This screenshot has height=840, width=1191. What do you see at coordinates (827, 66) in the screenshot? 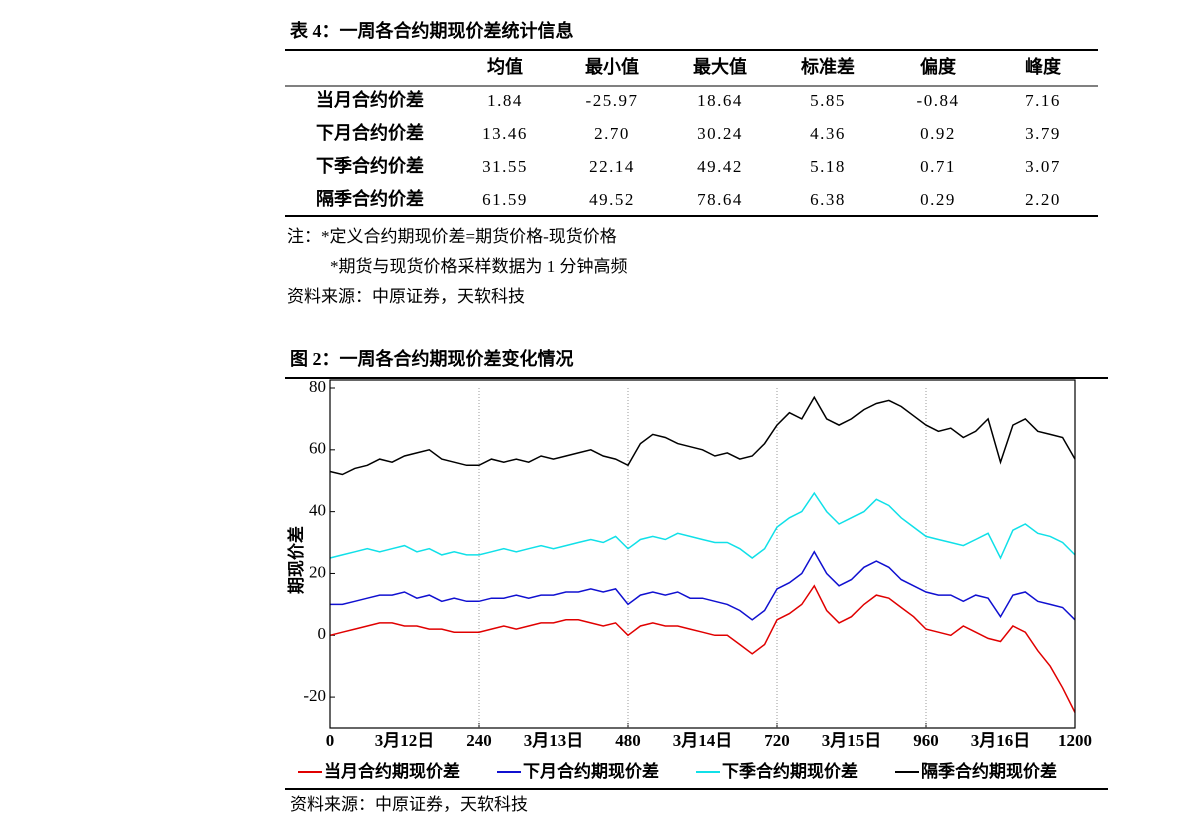
I see `column-header: 标准差` at bounding box center [827, 66].